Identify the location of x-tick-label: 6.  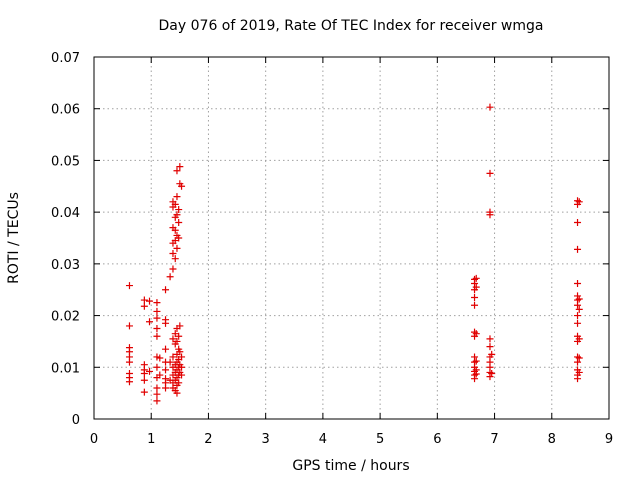
(437, 439).